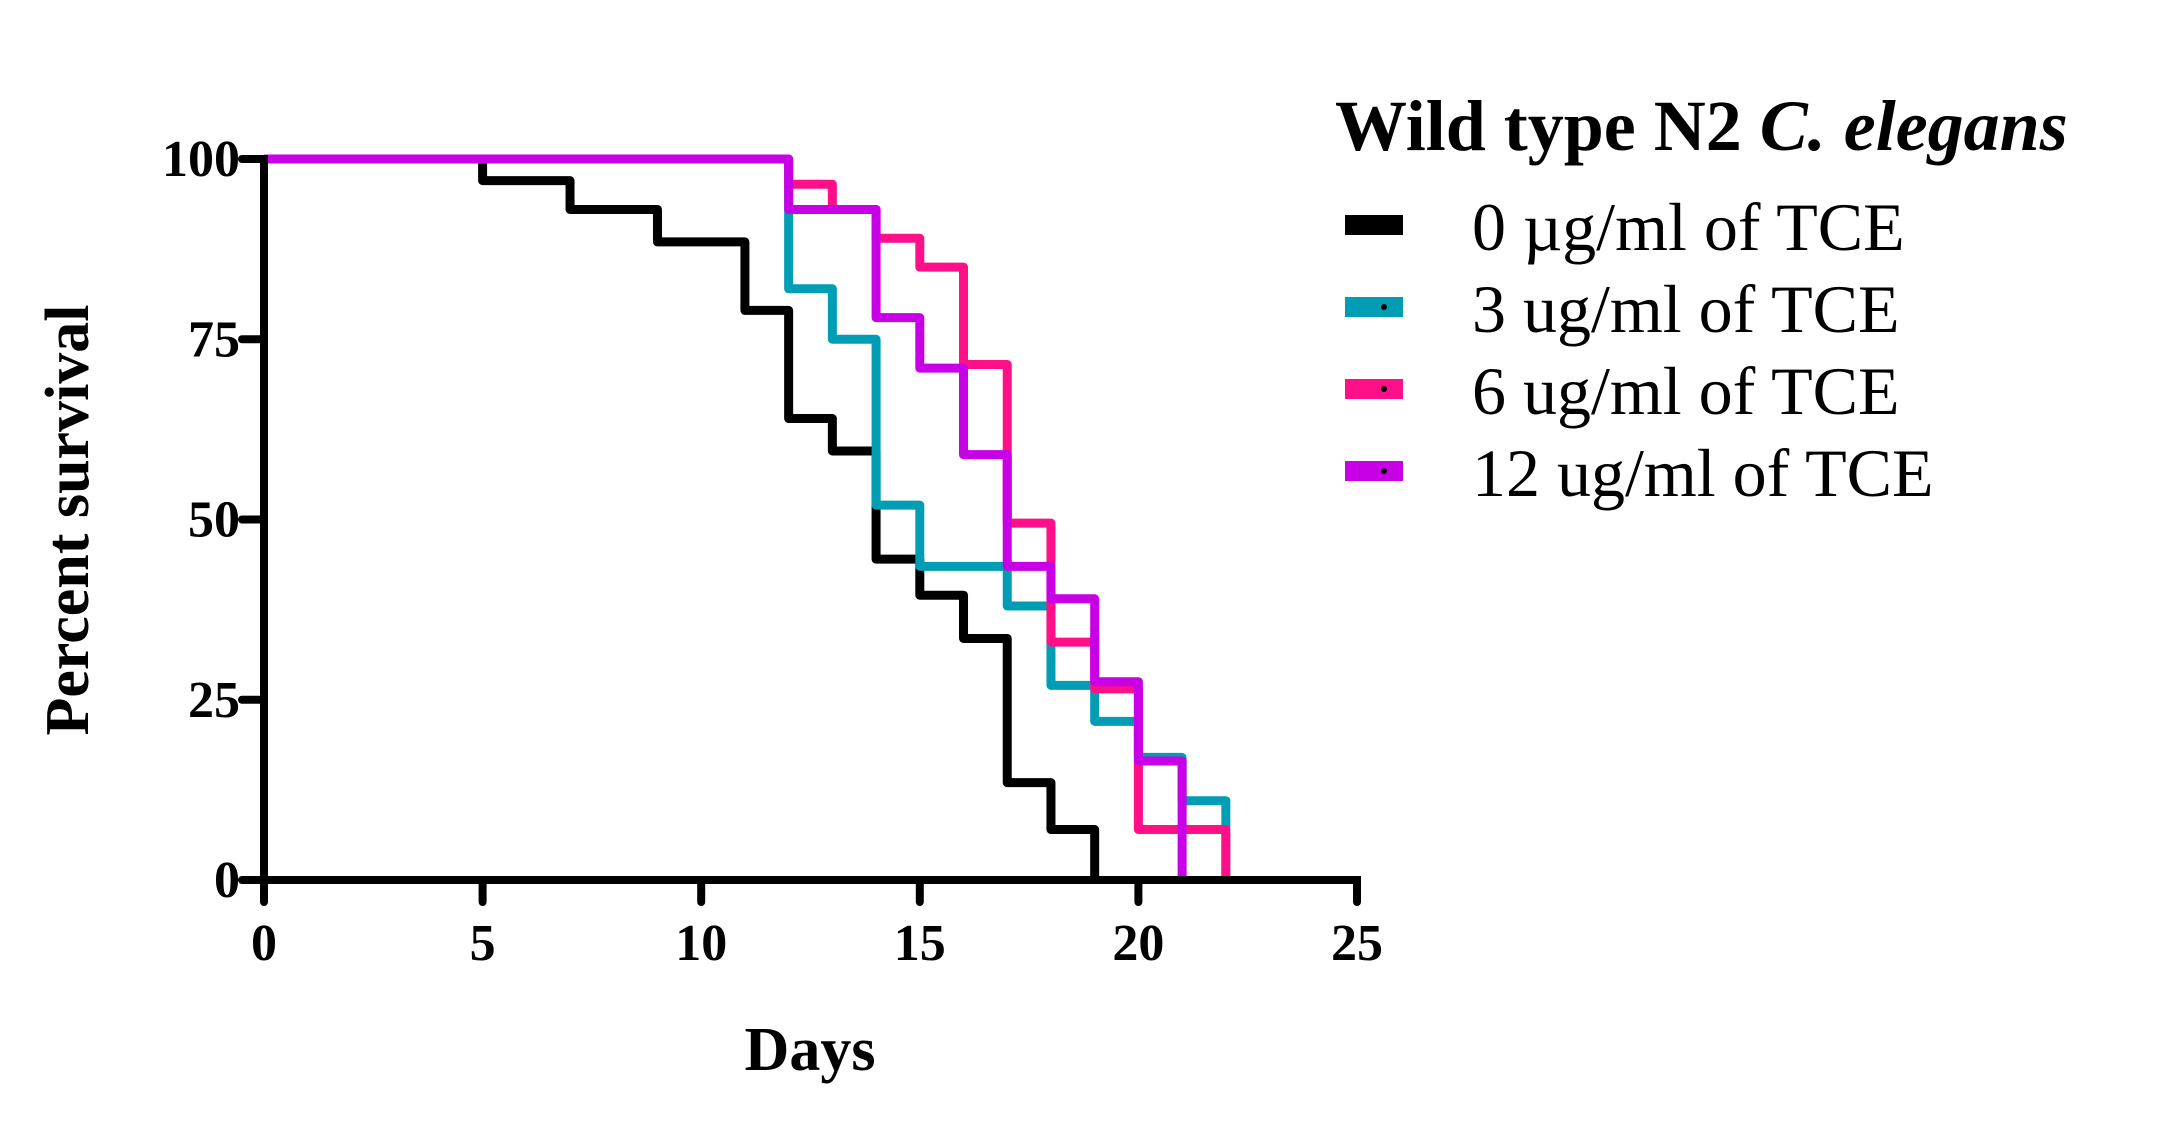 The height and width of the screenshot is (1132, 2168). What do you see at coordinates (810, 1050) in the screenshot?
I see `x-axis-label: Days` at bounding box center [810, 1050].